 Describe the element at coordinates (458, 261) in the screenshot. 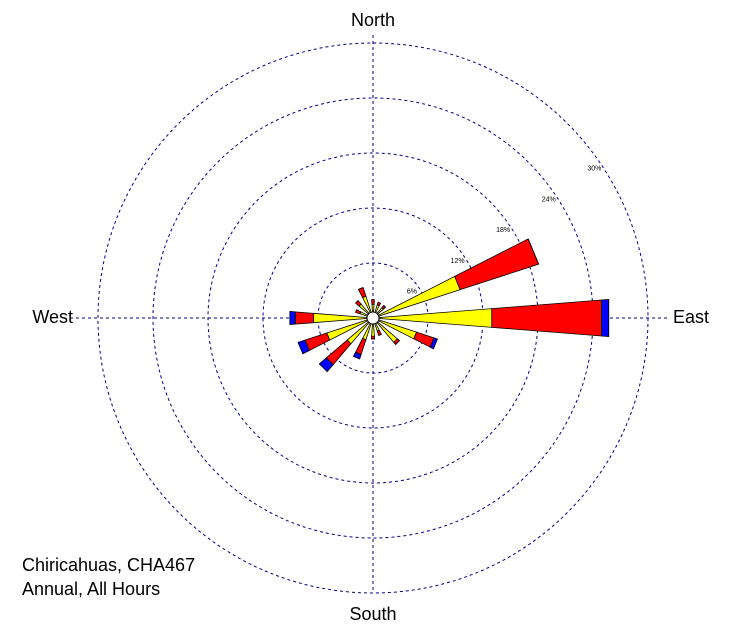

I see `r-tick-label: 12%` at that location.